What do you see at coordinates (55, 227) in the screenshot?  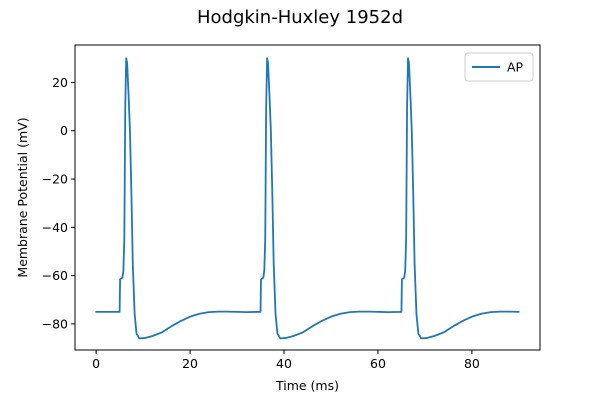 I see `y-tick-label: −40` at bounding box center [55, 227].